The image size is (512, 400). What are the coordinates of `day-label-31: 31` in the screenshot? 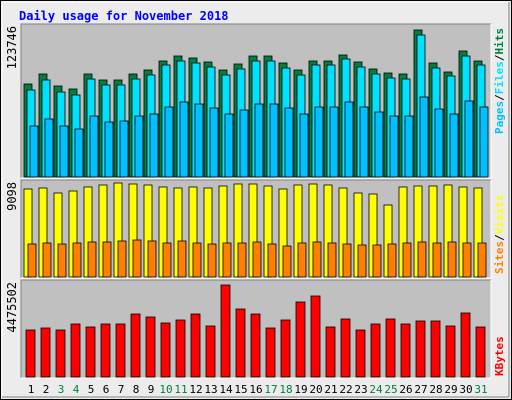 It's located at (480, 389).